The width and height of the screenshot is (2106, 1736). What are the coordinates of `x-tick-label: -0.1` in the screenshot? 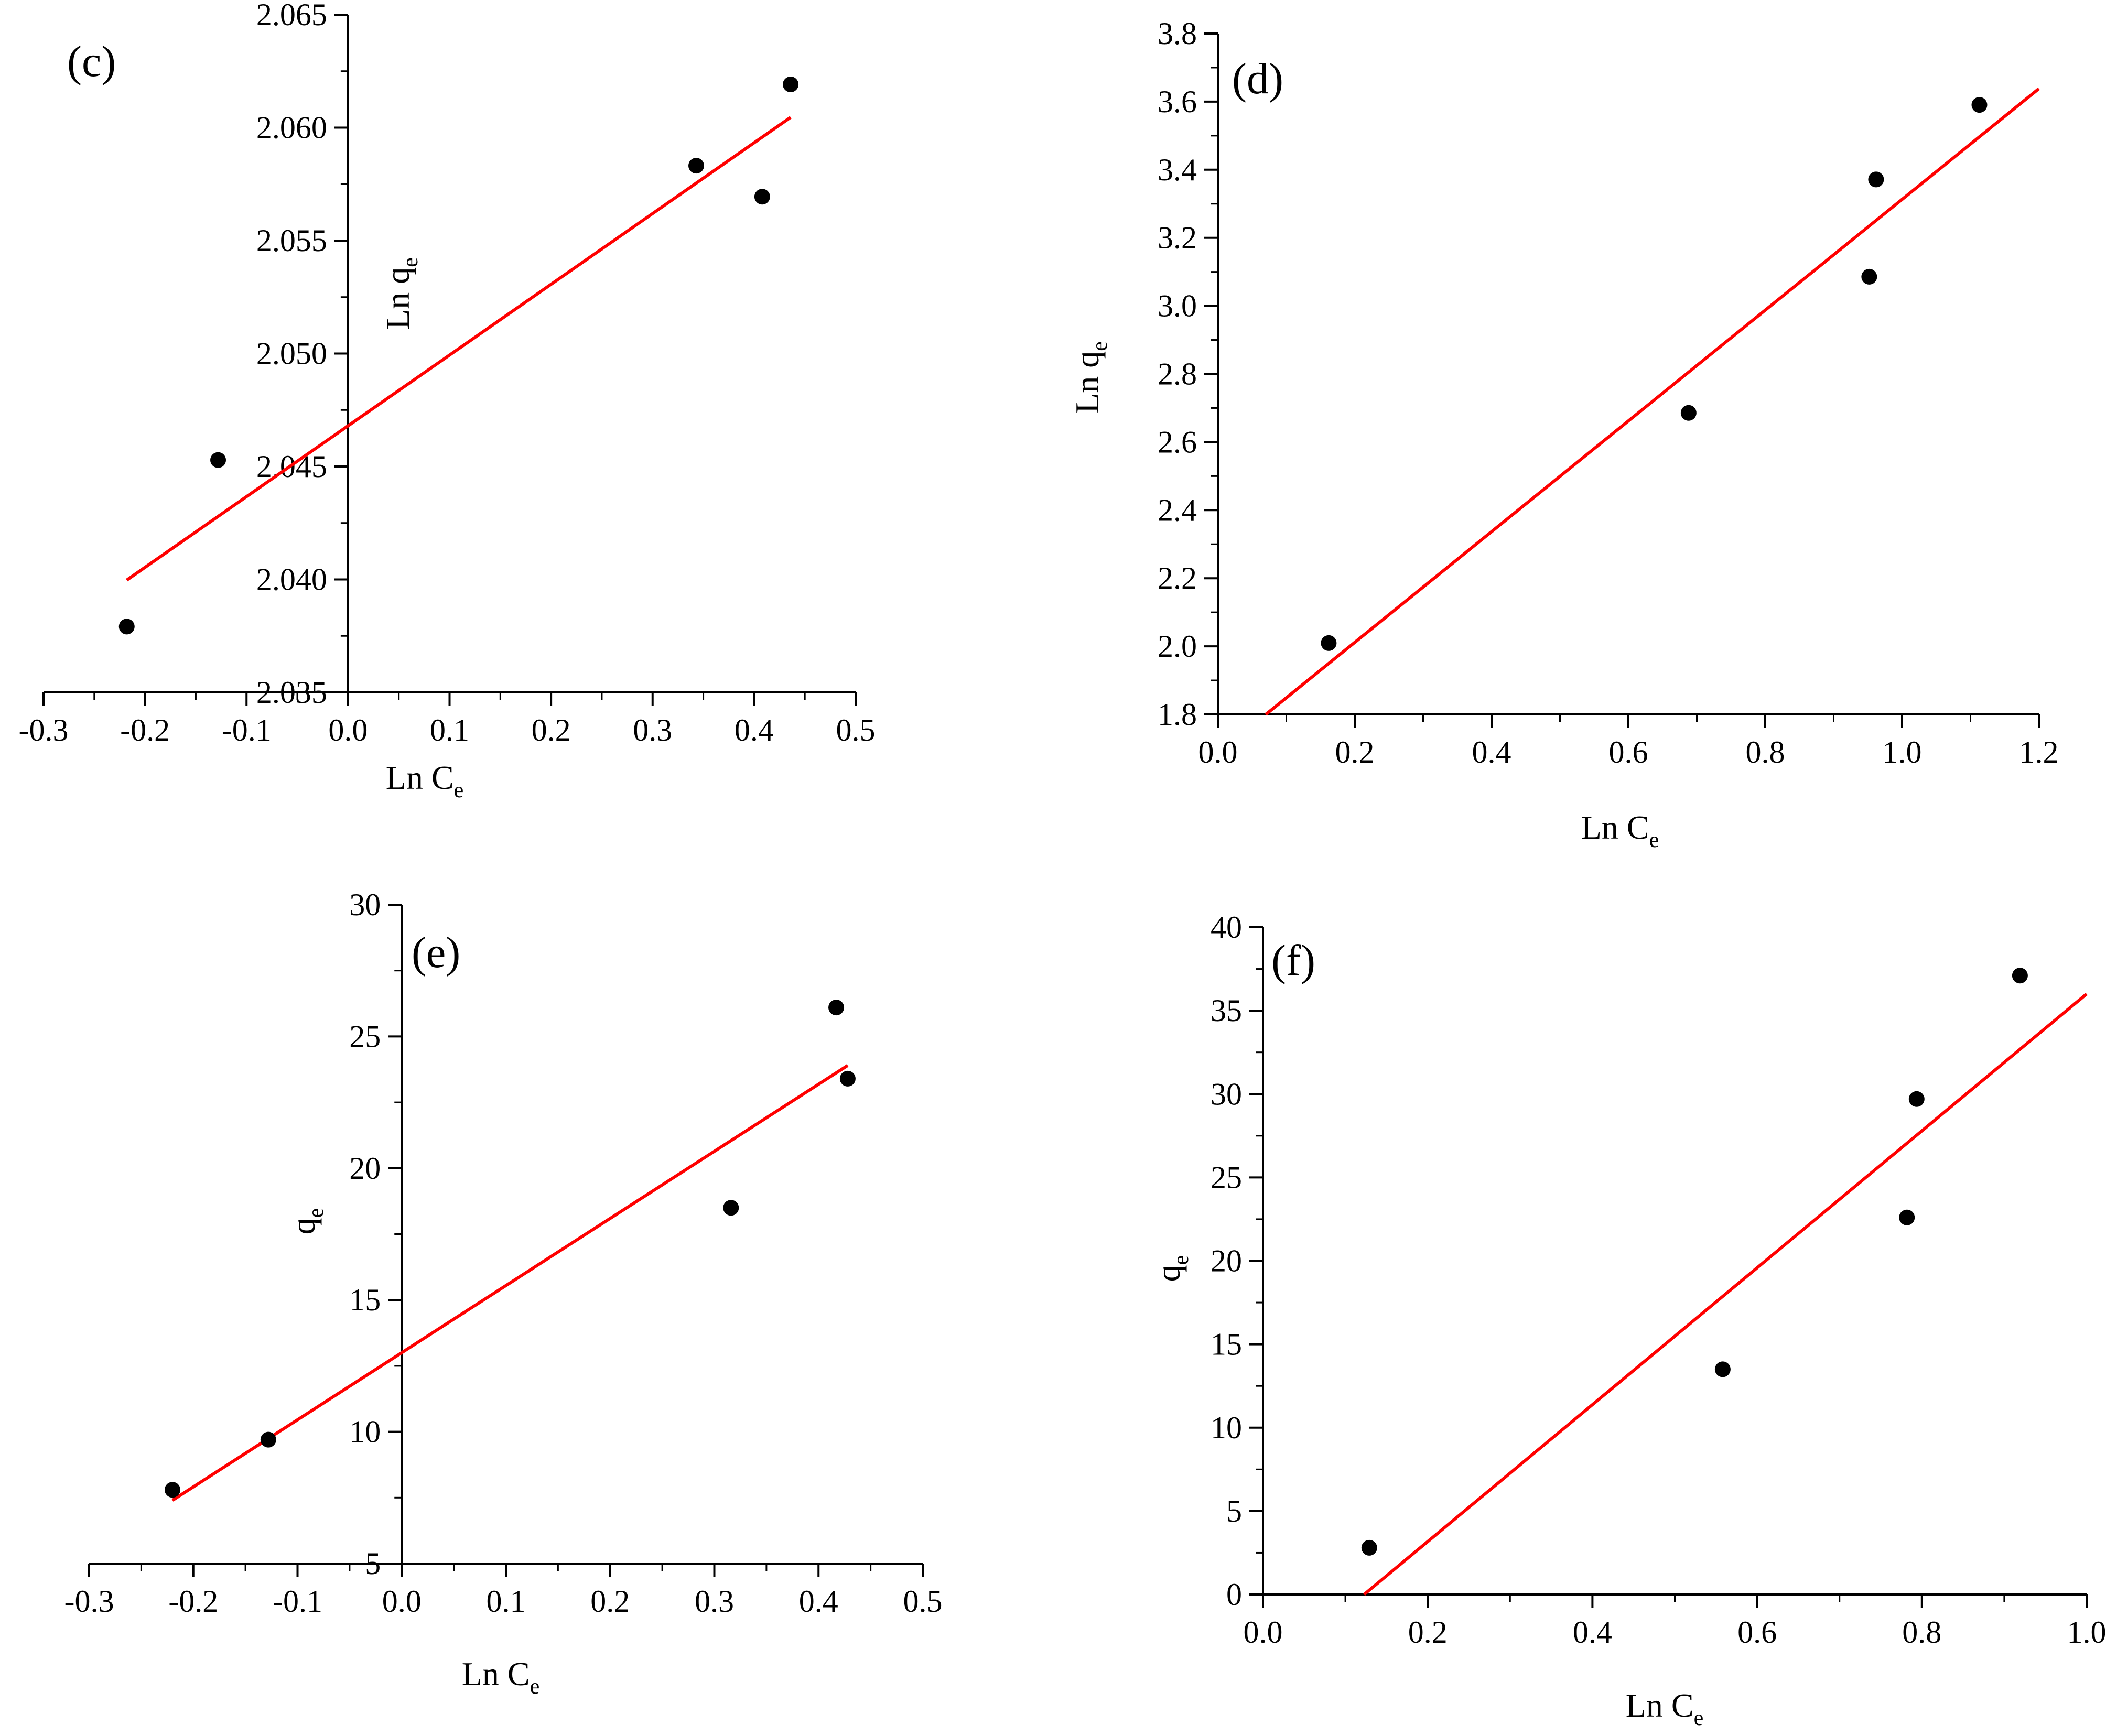 It's located at (247, 730).